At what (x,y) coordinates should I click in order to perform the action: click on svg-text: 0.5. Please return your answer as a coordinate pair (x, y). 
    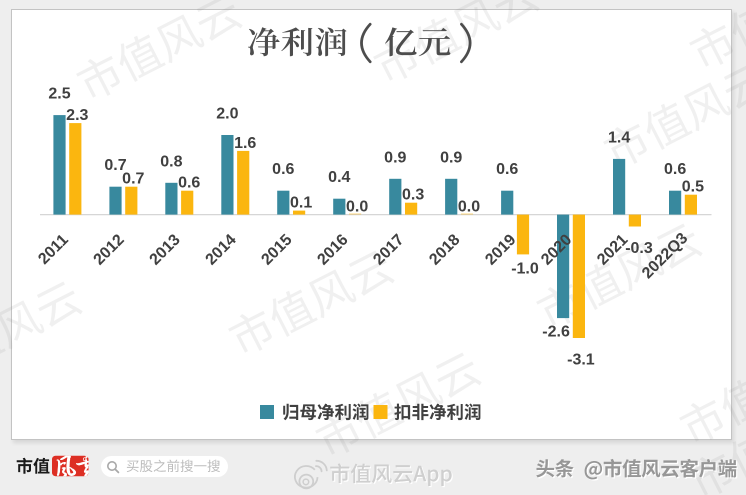
    Looking at the image, I should click on (693, 187).